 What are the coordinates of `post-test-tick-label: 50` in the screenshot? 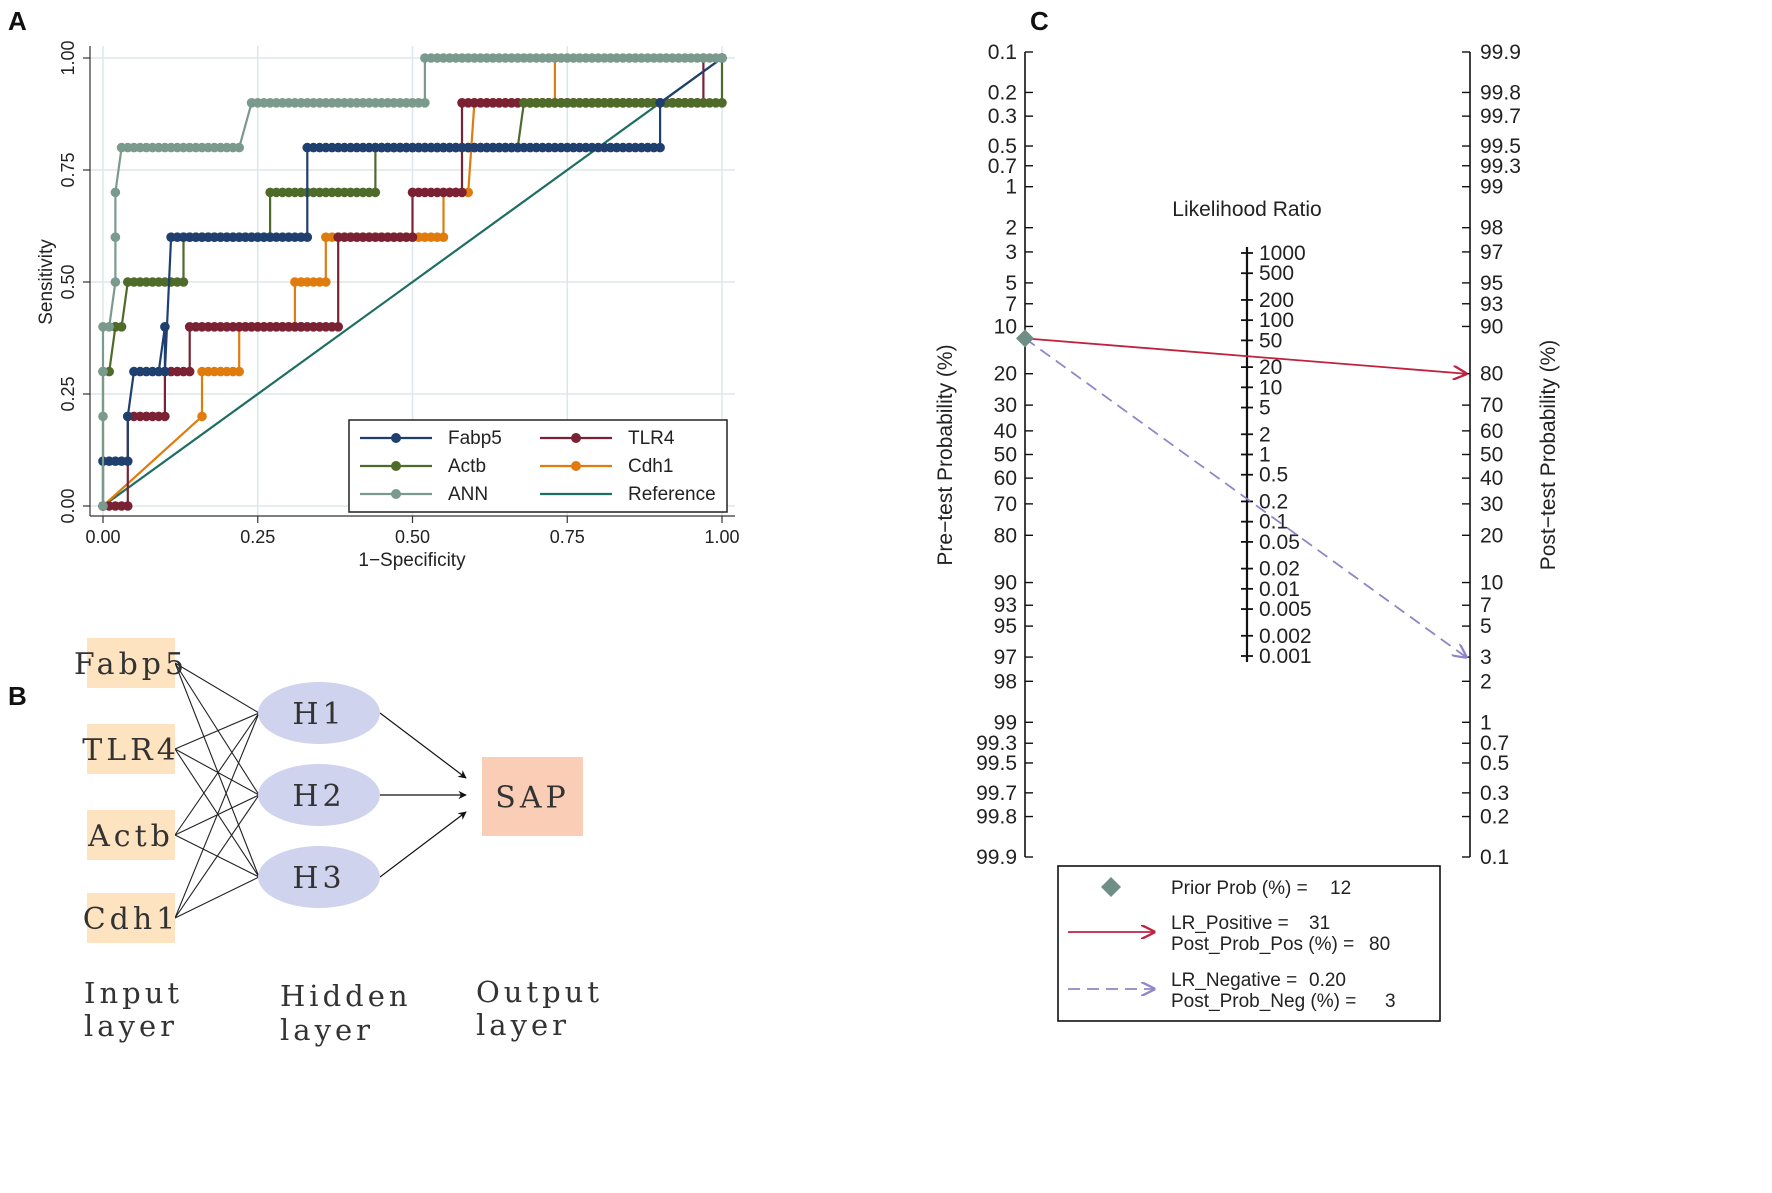 It's located at (1491, 455).